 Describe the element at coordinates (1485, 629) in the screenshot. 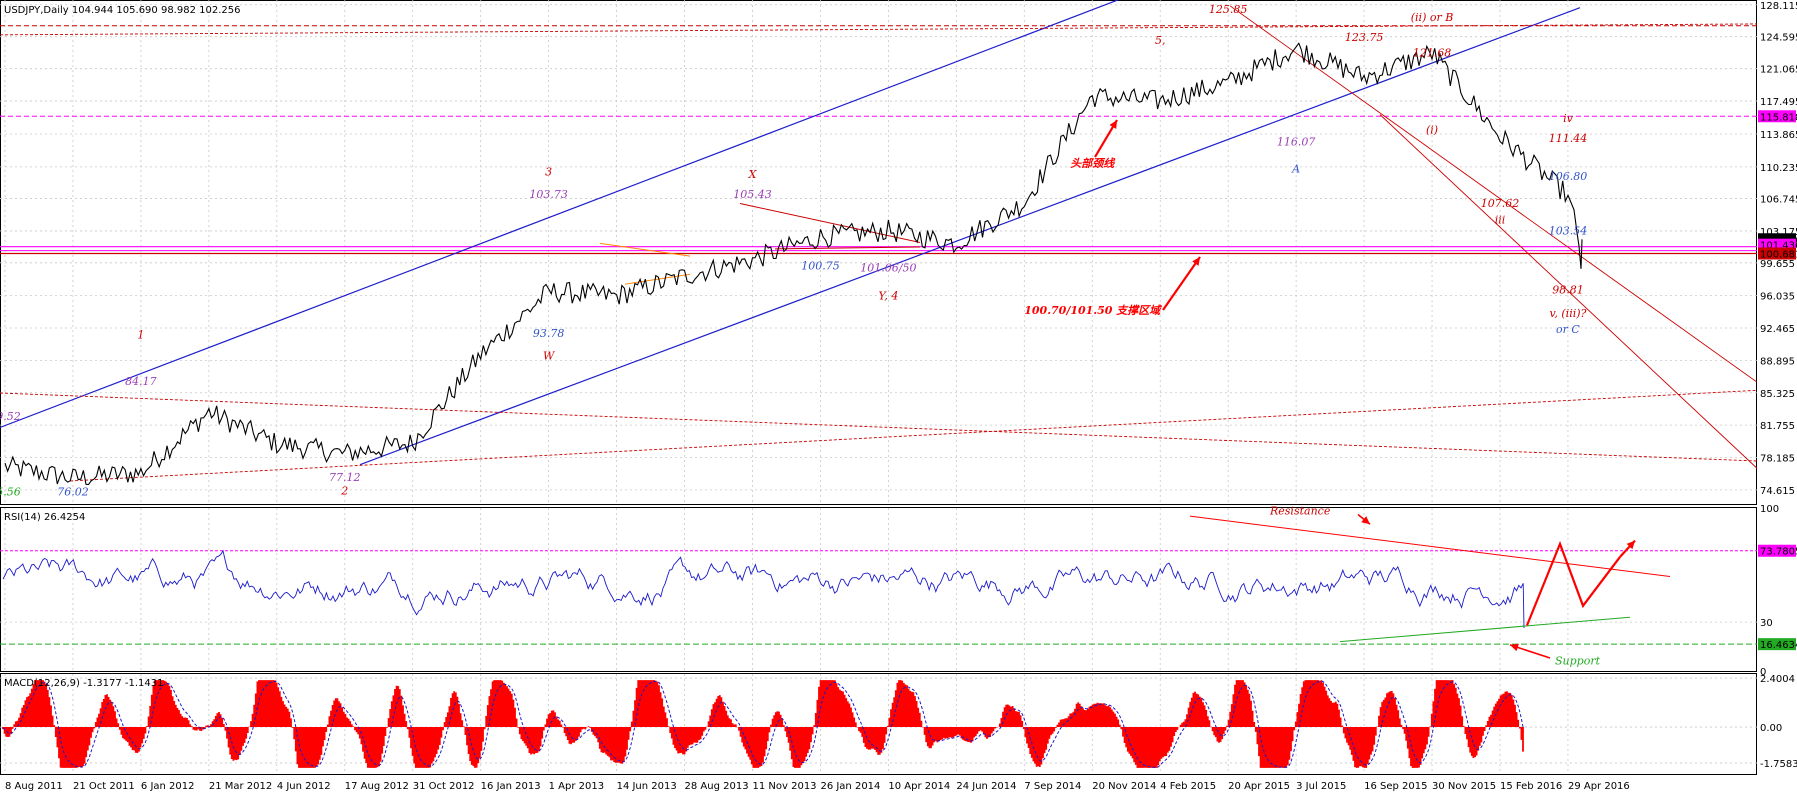

I see `rsi-support-line` at that location.